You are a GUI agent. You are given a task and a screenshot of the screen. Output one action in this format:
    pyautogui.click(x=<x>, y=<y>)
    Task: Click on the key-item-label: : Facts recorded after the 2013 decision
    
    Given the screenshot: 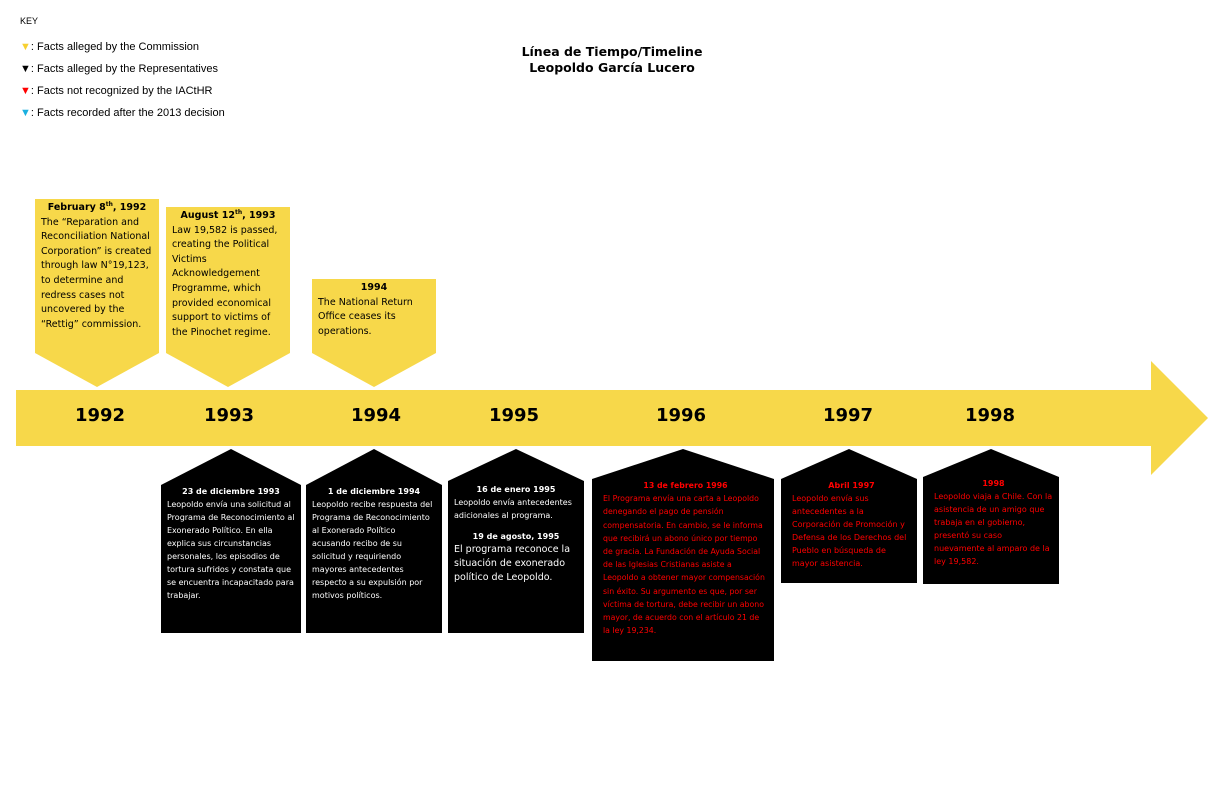 What is the action you would take?
    pyautogui.click(x=127, y=113)
    